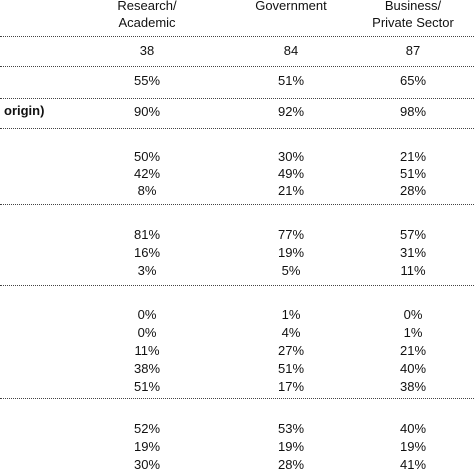 The width and height of the screenshot is (474, 474). Describe the element at coordinates (147, 270) in the screenshot. I see `table-cell: 3%` at that location.